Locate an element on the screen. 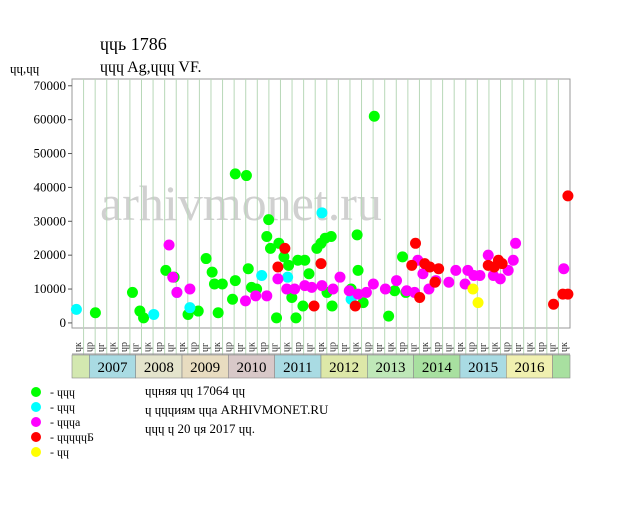 This screenshot has height=505, width=630. y-tick-label: 50000 is located at coordinates (50, 153).